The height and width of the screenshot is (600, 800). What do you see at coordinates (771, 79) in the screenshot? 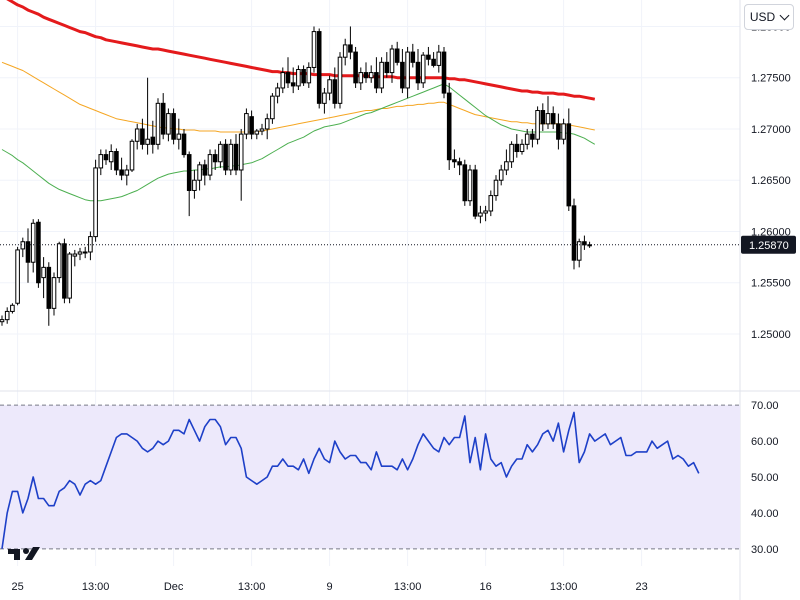
I see `price-tick-label: 1.27500` at bounding box center [771, 79].